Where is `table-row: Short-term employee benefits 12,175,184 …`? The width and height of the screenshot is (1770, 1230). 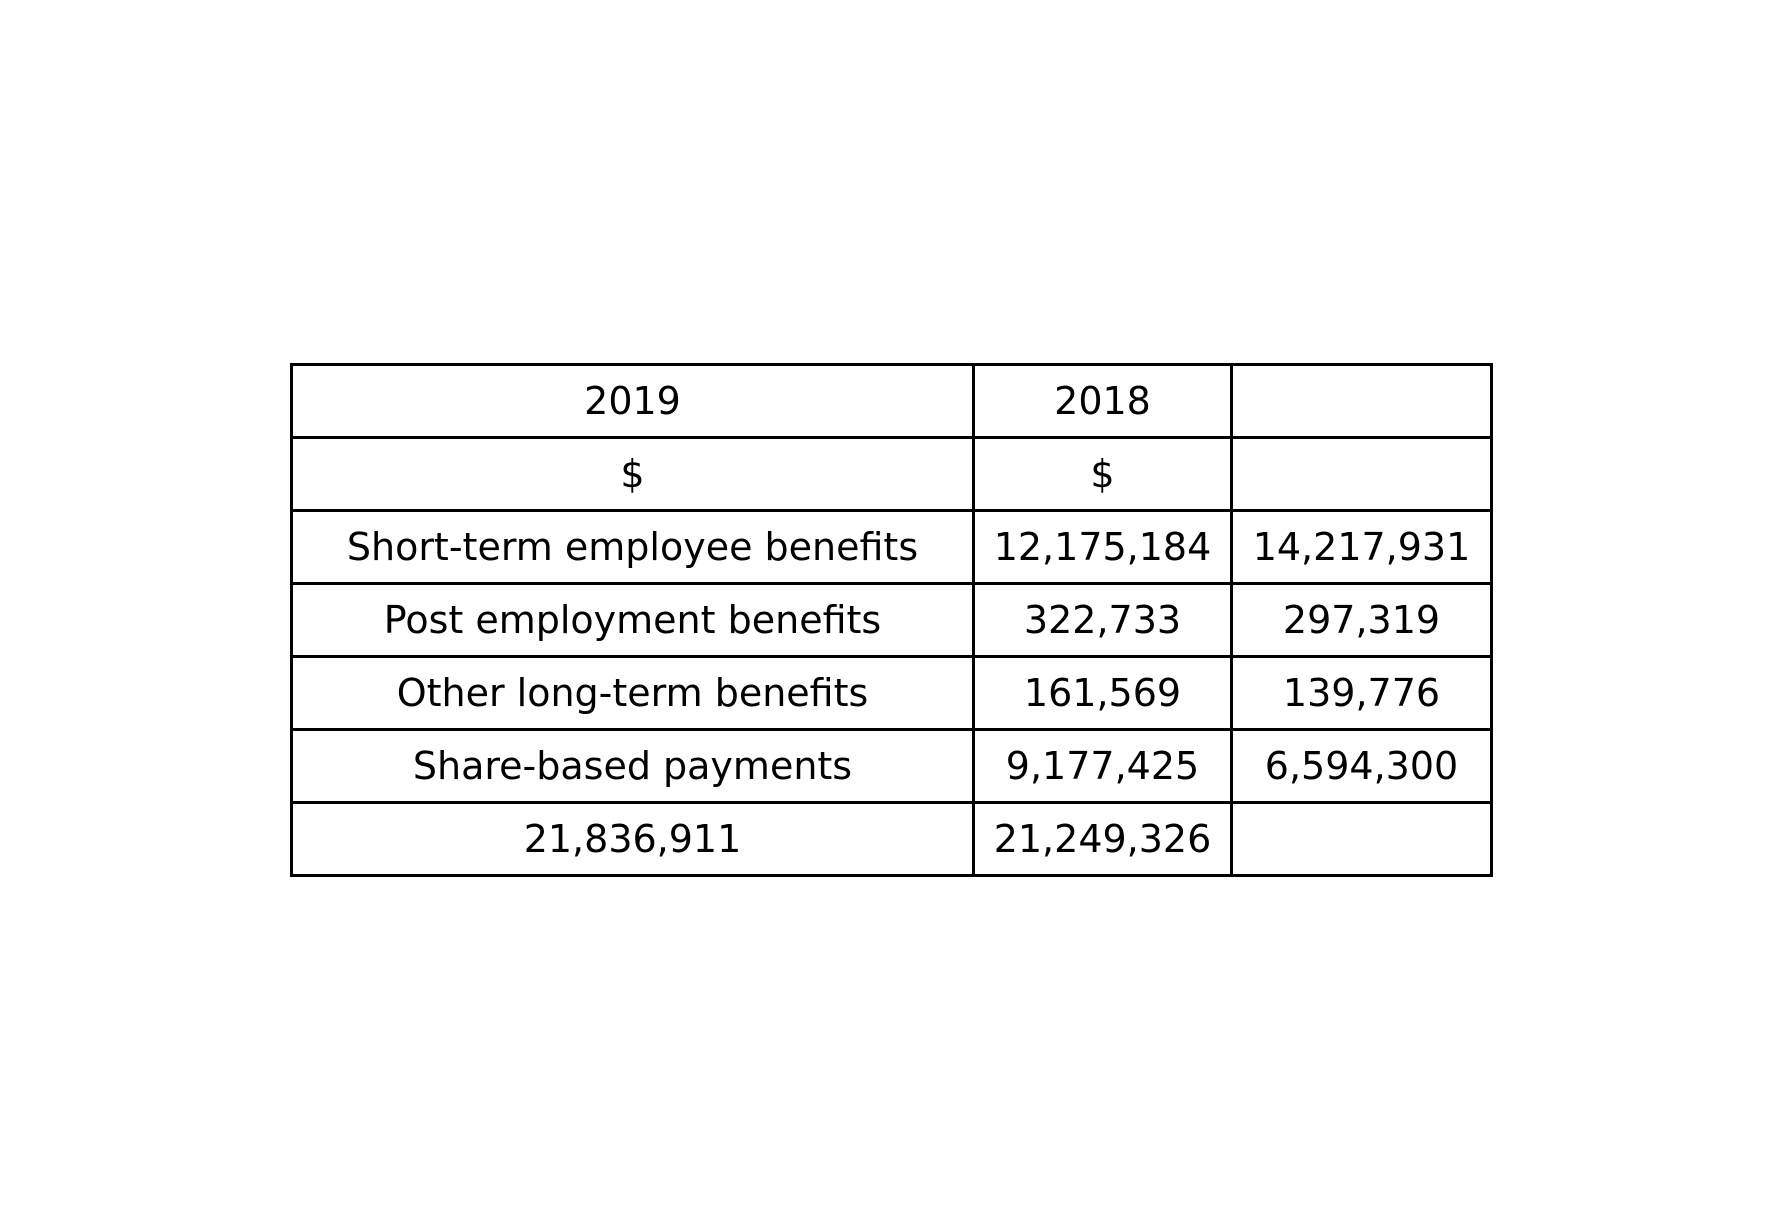
table-row: Short-term employee benefits 12,175,184 … is located at coordinates (891, 547).